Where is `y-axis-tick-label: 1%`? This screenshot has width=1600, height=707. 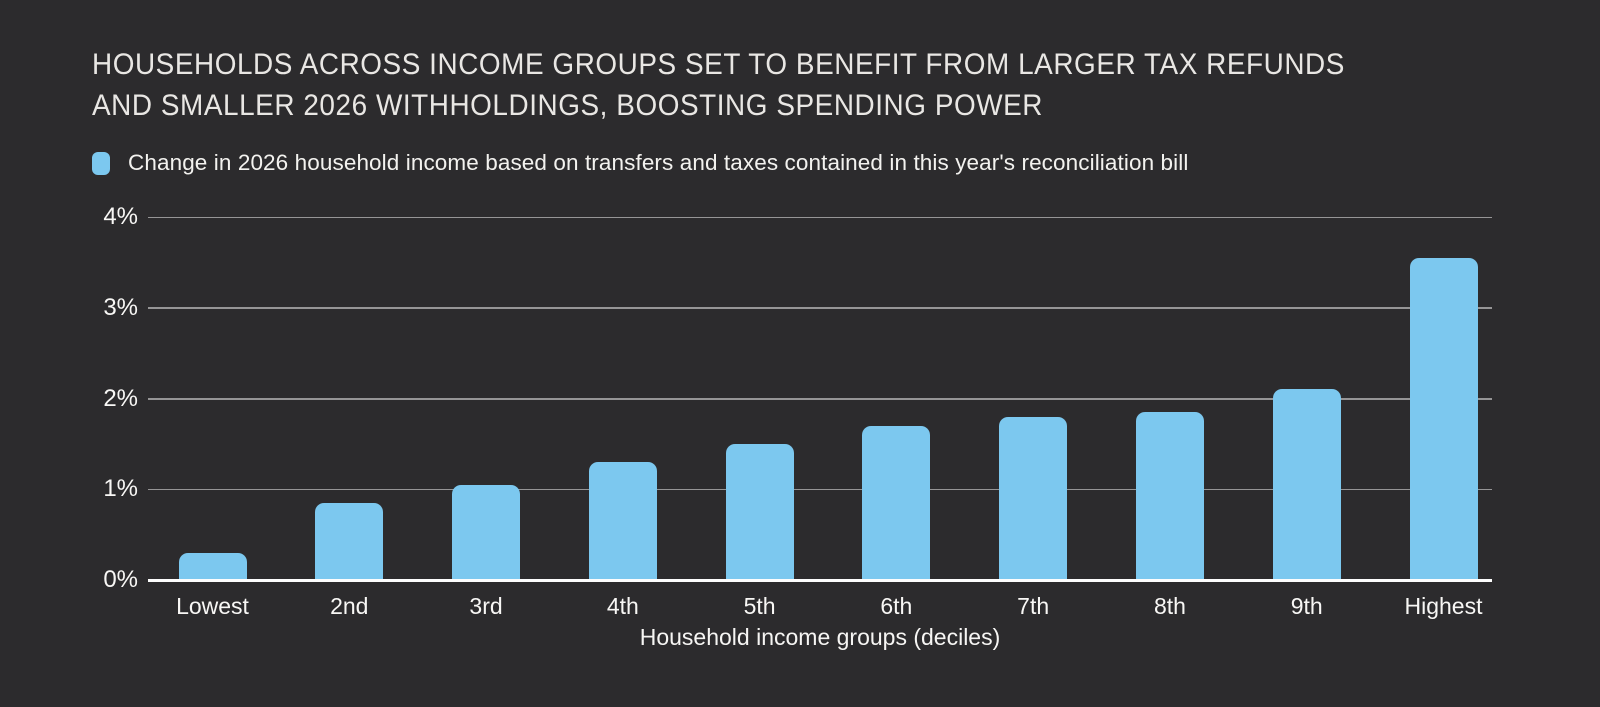 y-axis-tick-label: 1% is located at coordinates (120, 489).